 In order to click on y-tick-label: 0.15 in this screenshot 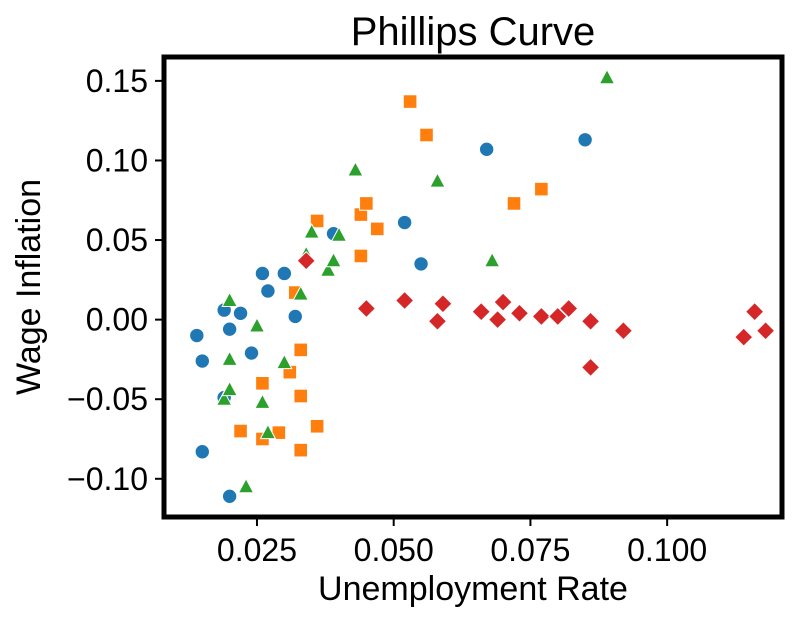, I will do `click(117, 81)`.